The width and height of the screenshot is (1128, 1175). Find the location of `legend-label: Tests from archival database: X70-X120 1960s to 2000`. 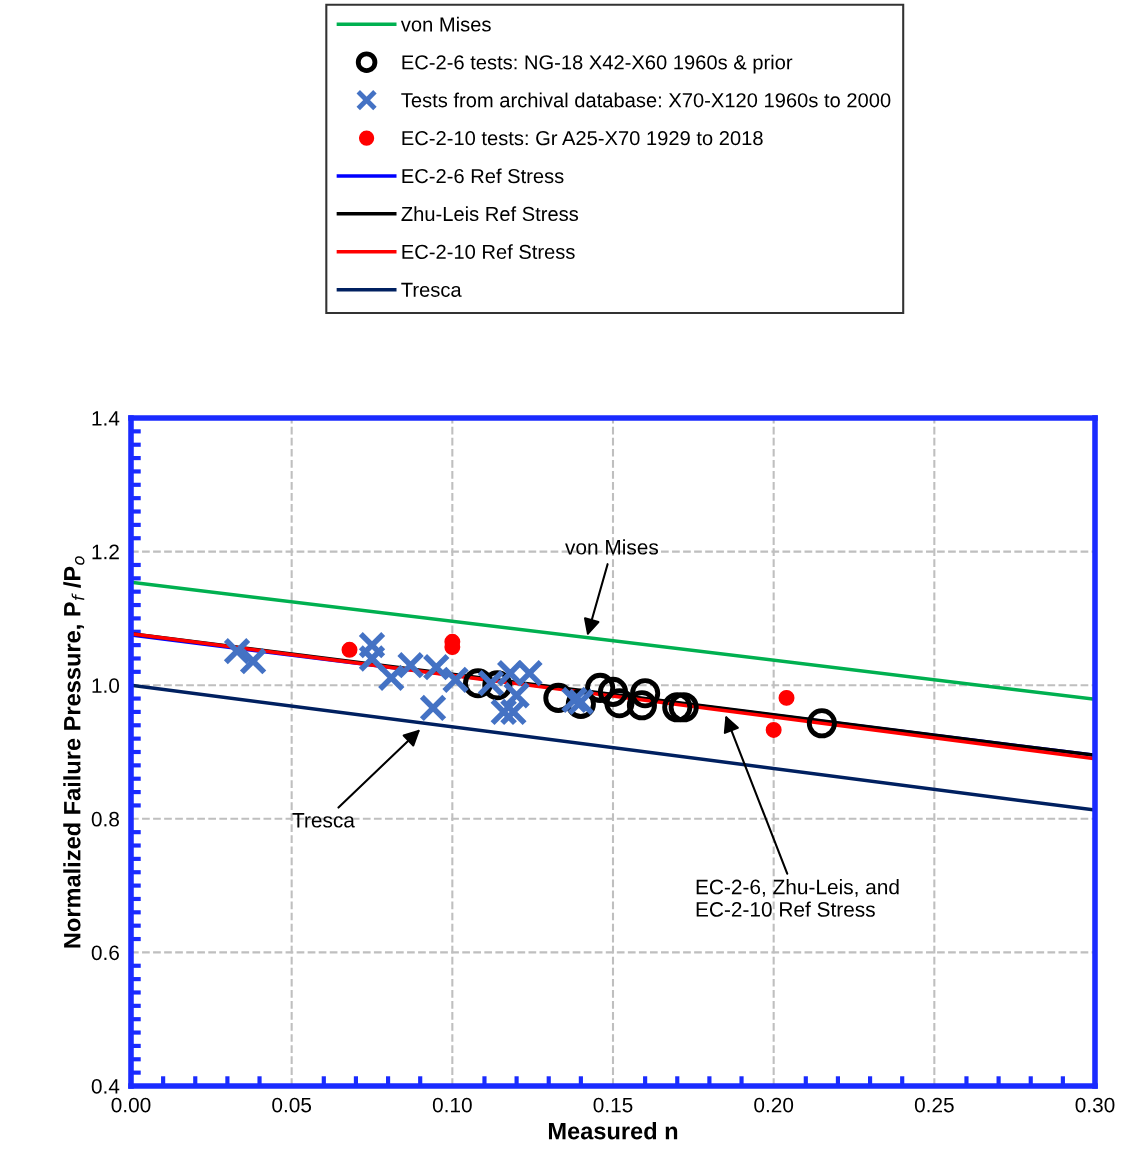

legend-label: Tests from archival database: X70-X120 1960s to 2000 is located at coordinates (646, 100).